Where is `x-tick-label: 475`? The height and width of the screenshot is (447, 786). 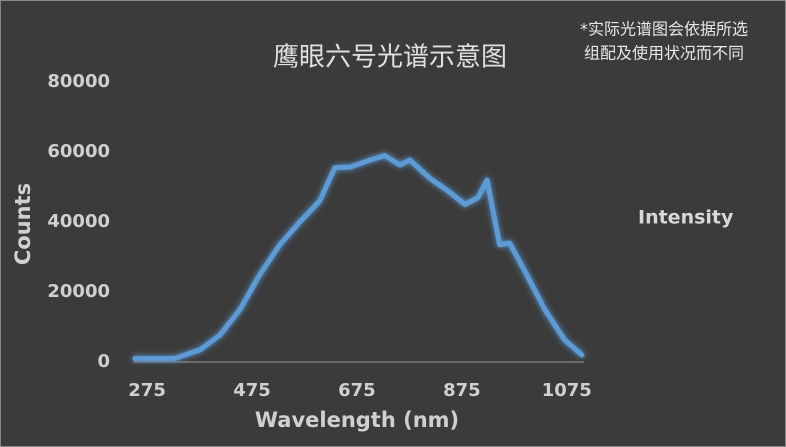
x-tick-label: 475 is located at coordinates (252, 390).